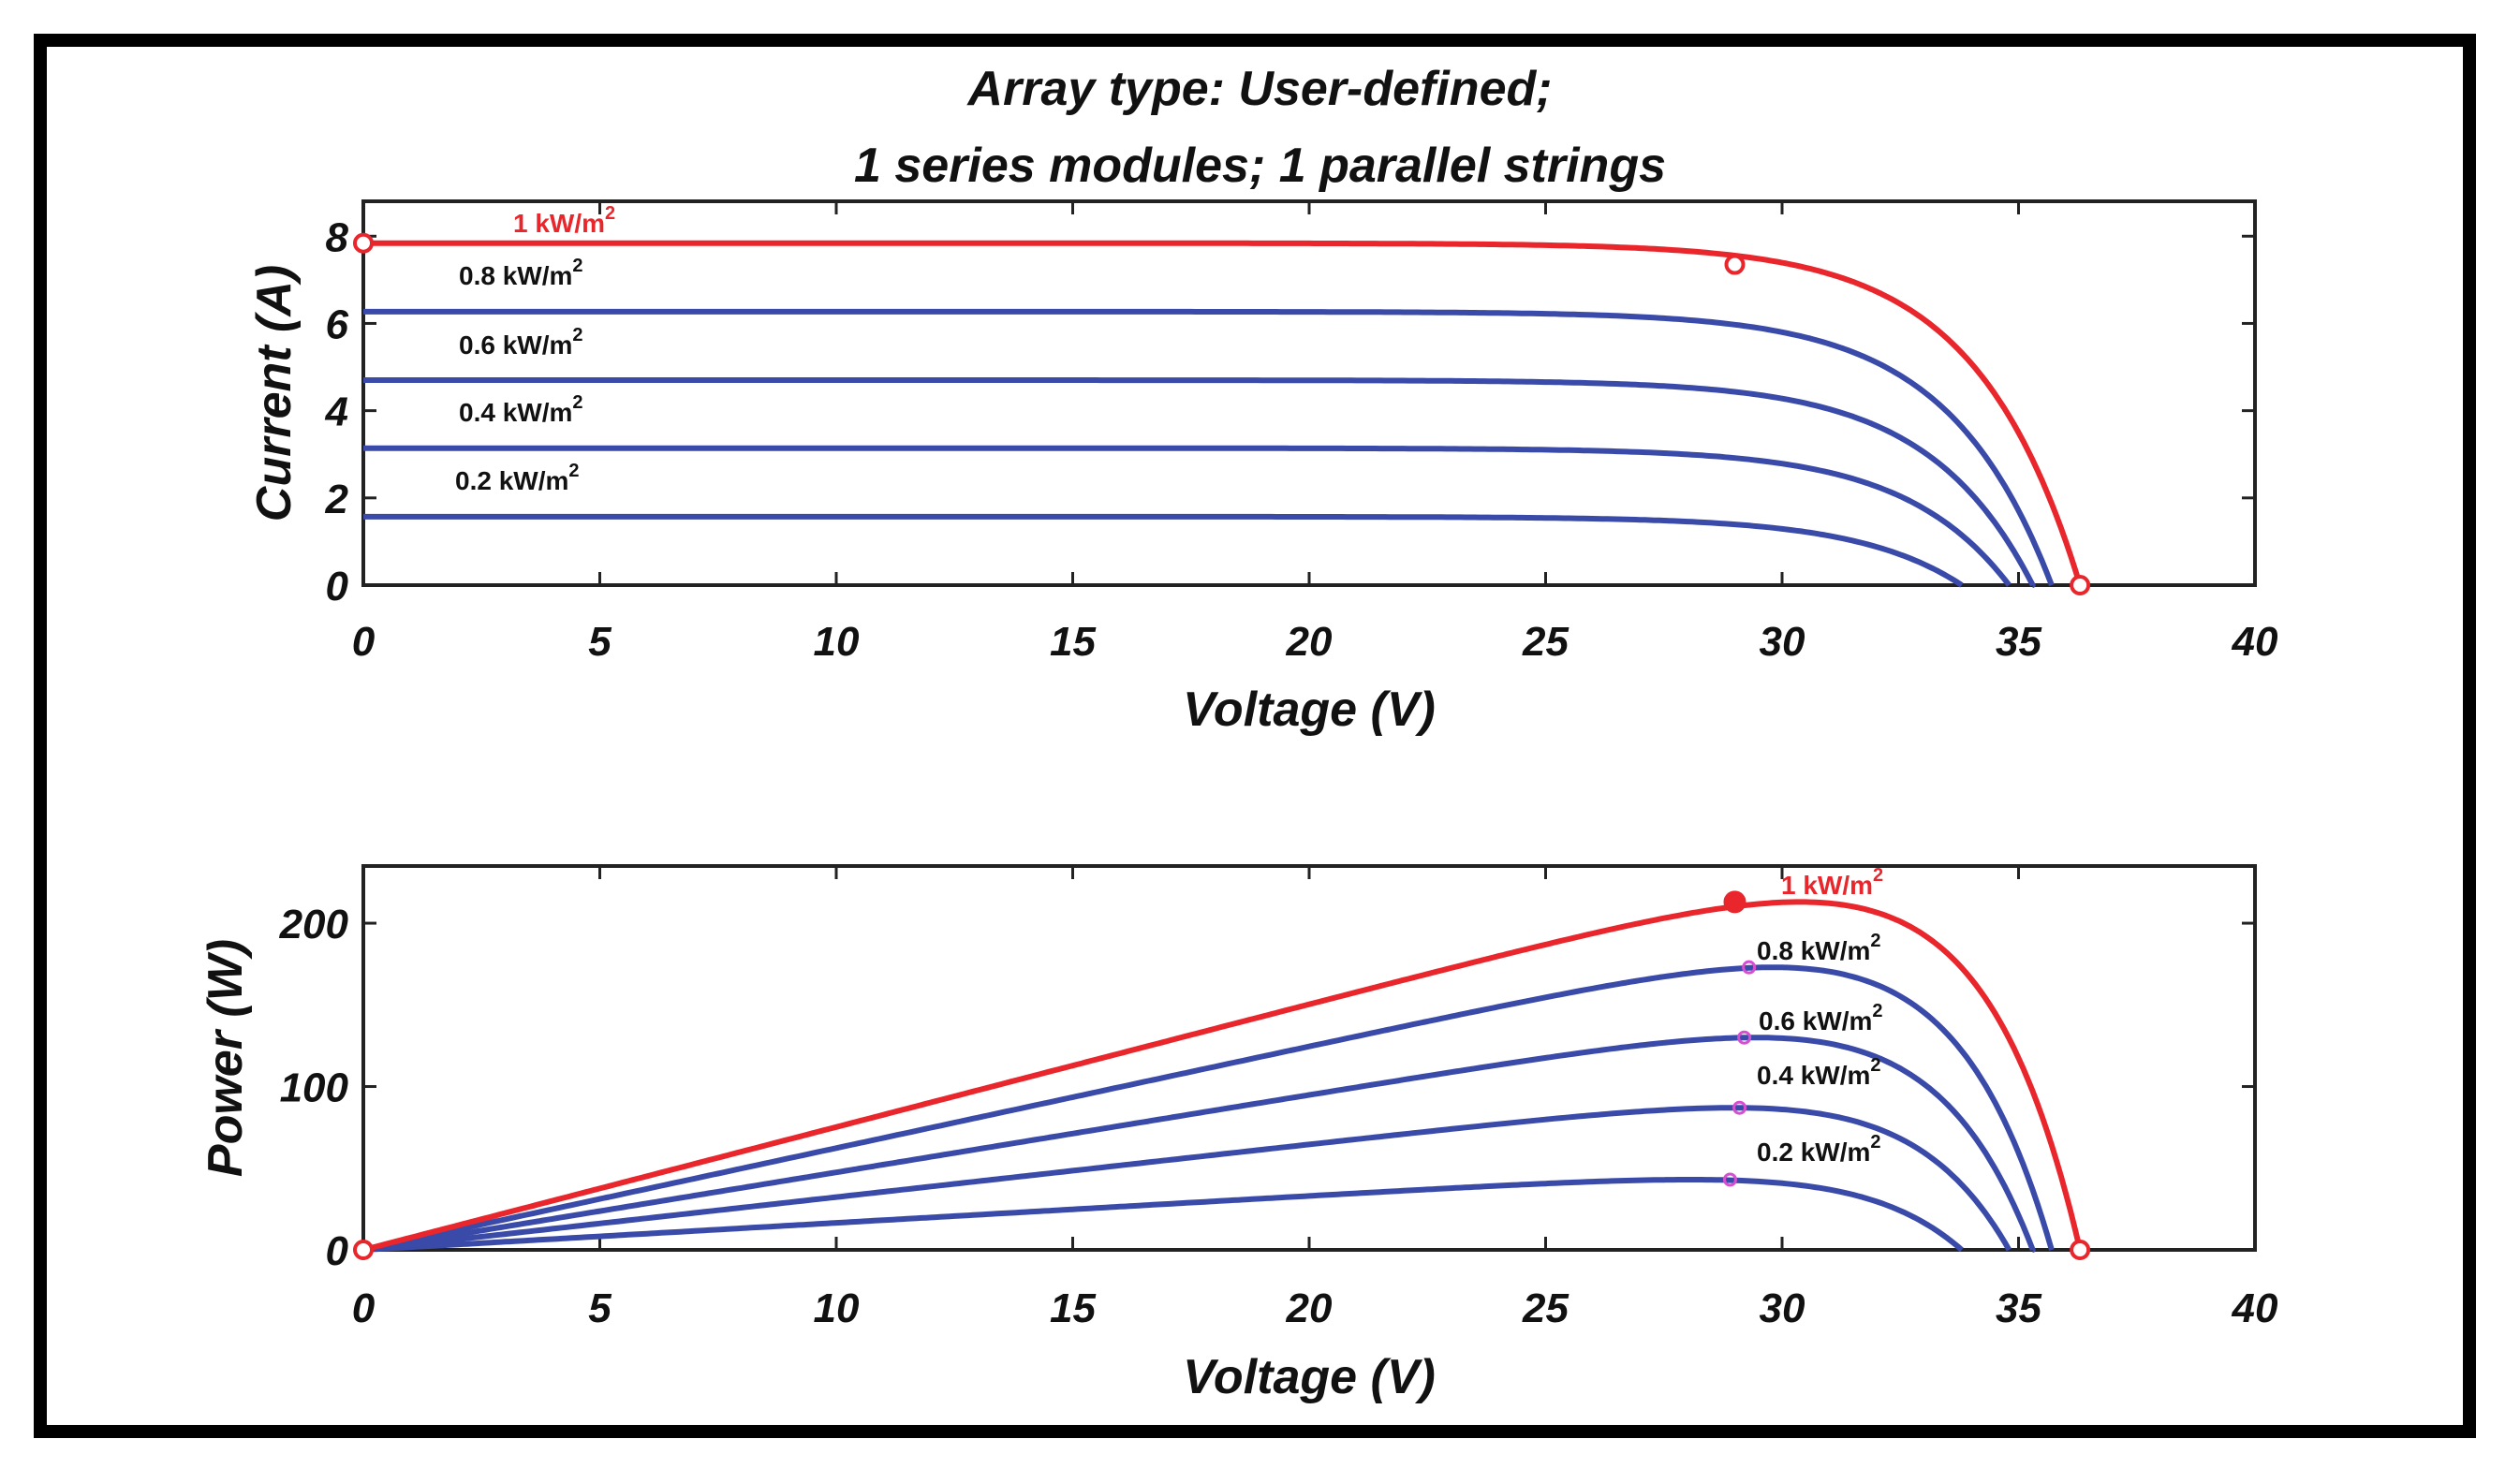  I want to click on pv-xtick-label: 20, so click(1309, 1308).